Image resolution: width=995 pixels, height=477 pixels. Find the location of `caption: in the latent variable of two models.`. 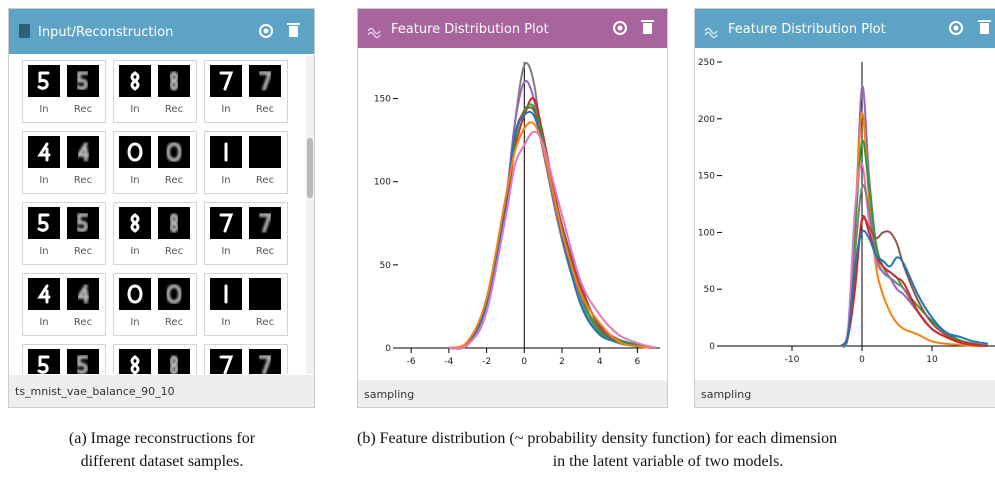

caption: in the latent variable of two models. is located at coordinates (668, 461).